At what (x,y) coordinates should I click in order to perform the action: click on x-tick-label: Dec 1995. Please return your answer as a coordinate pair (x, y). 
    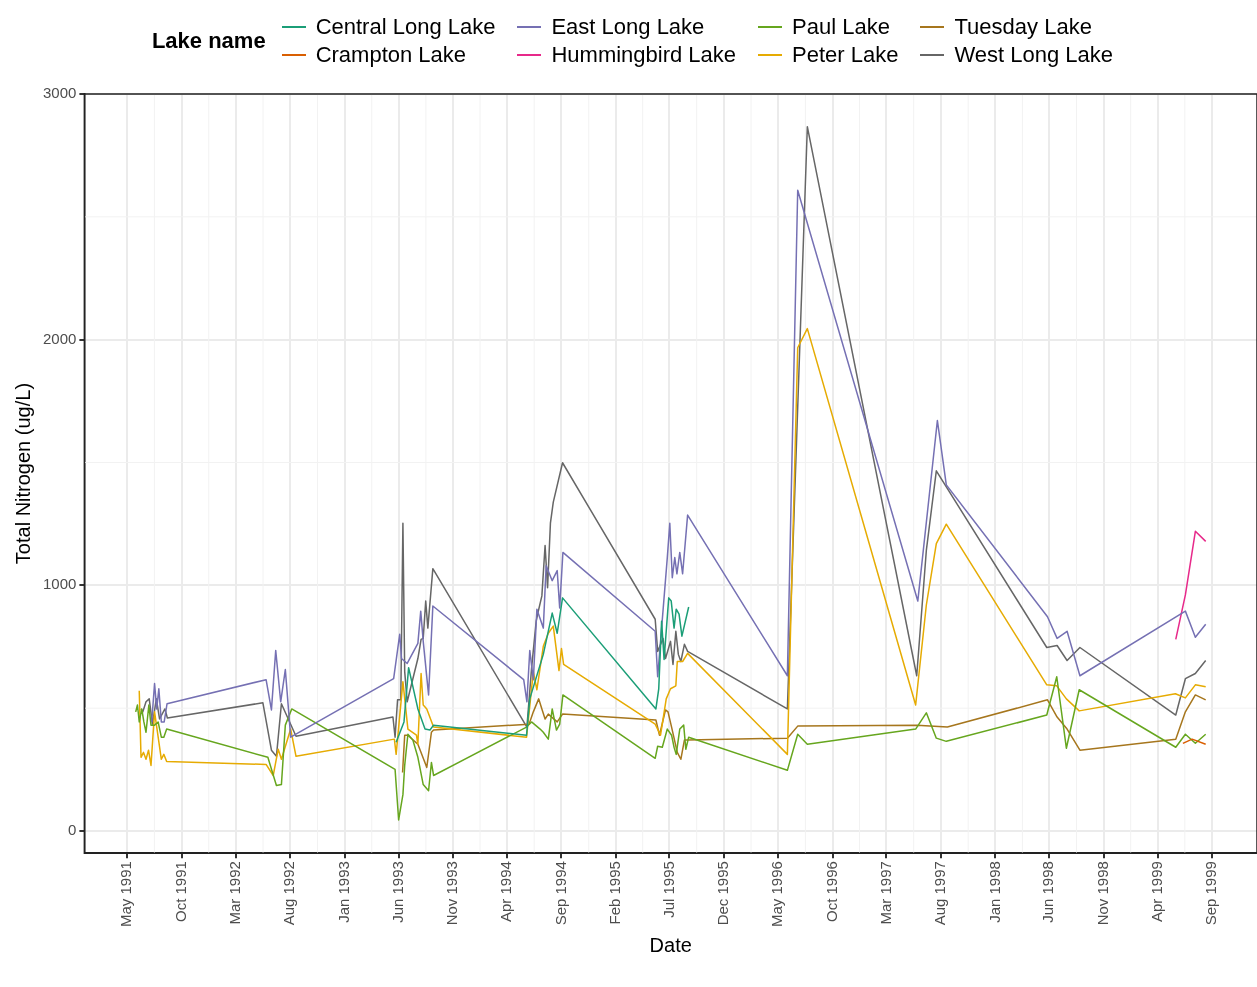
    Looking at the image, I should click on (723, 893).